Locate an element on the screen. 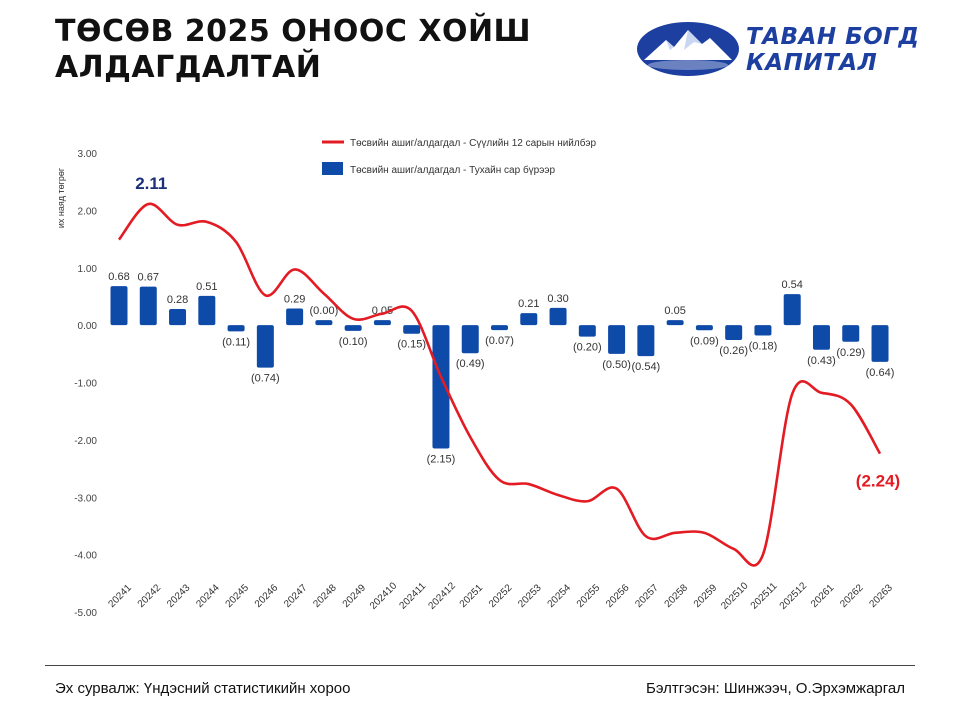  logo-text-line-2: КАПИТАЛ is located at coordinates (812, 63).